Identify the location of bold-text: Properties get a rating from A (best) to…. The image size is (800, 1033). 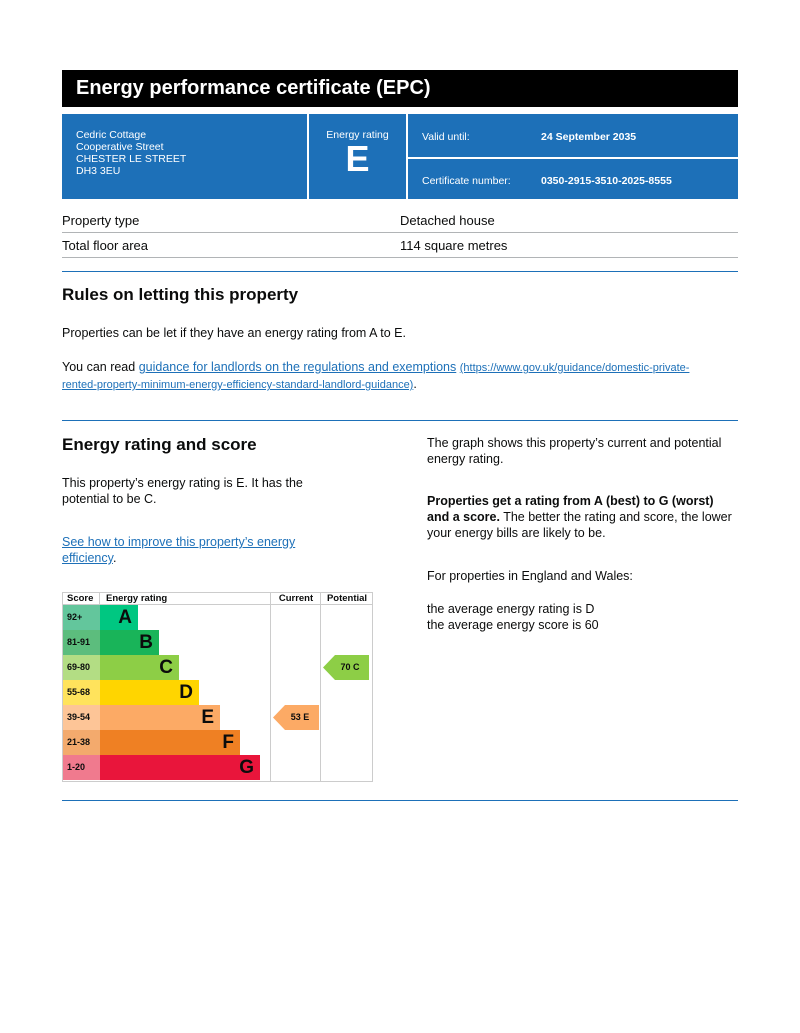
(570, 509).